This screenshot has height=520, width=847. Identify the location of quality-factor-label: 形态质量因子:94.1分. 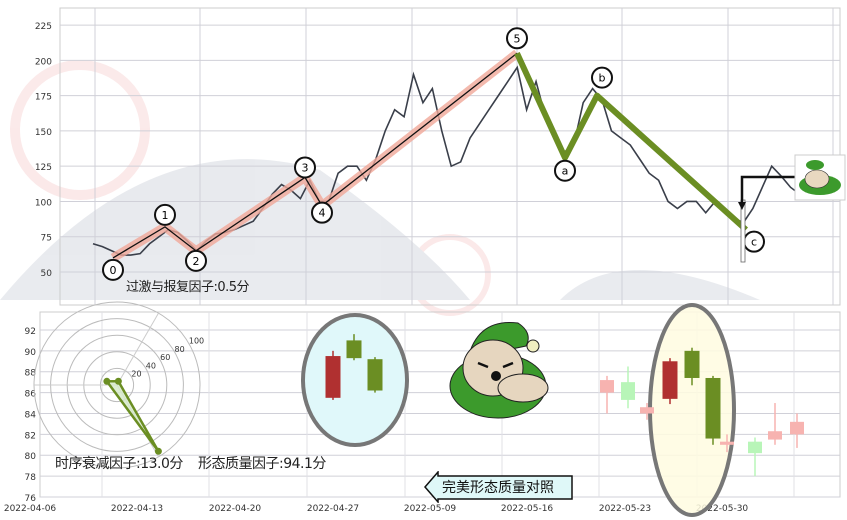
(262, 464).